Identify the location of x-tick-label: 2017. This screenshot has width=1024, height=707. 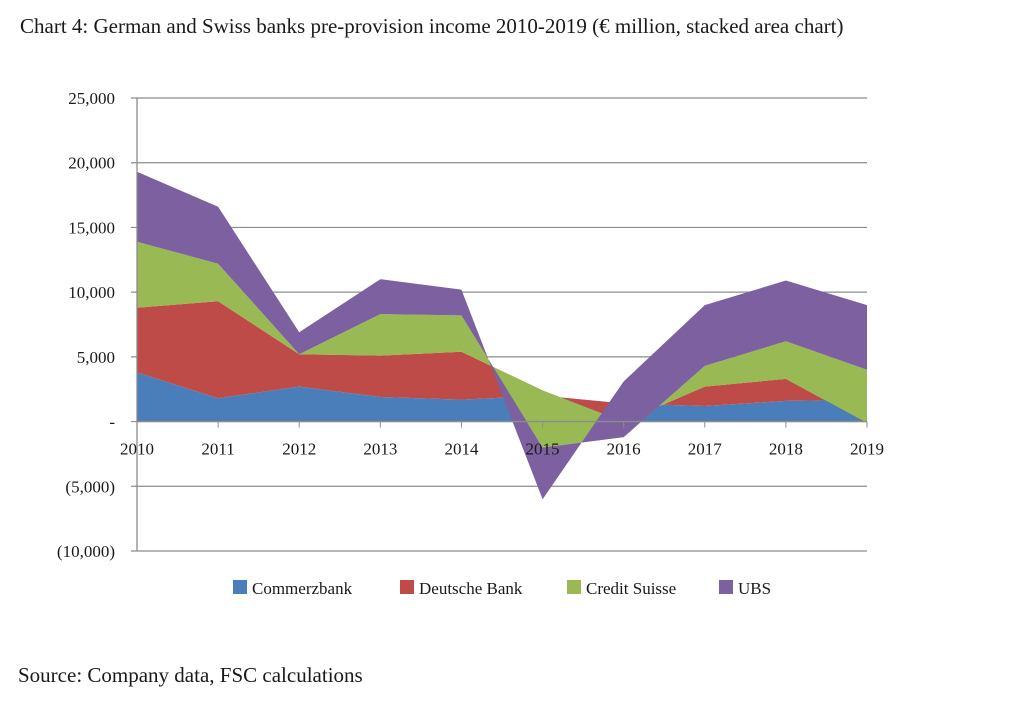
(705, 449).